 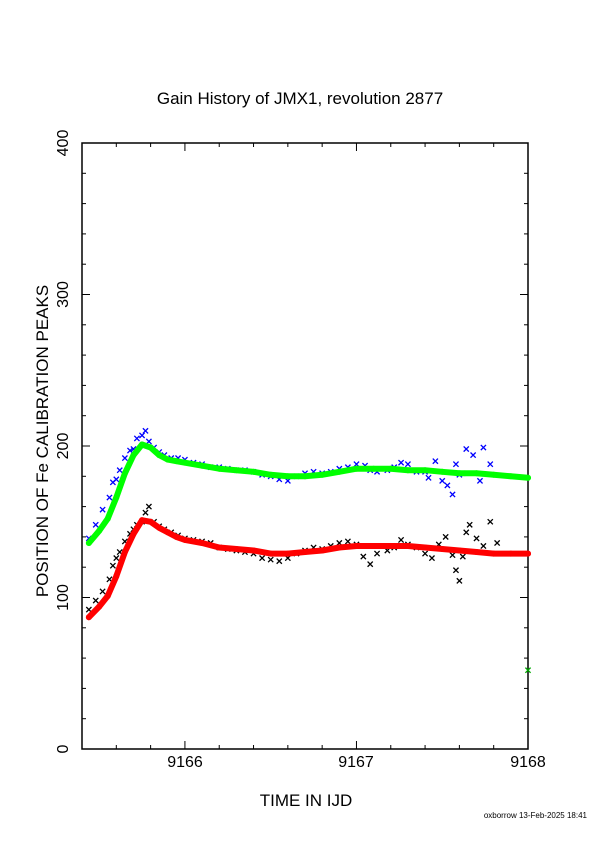 I want to click on series-line, so click(x=308, y=569).